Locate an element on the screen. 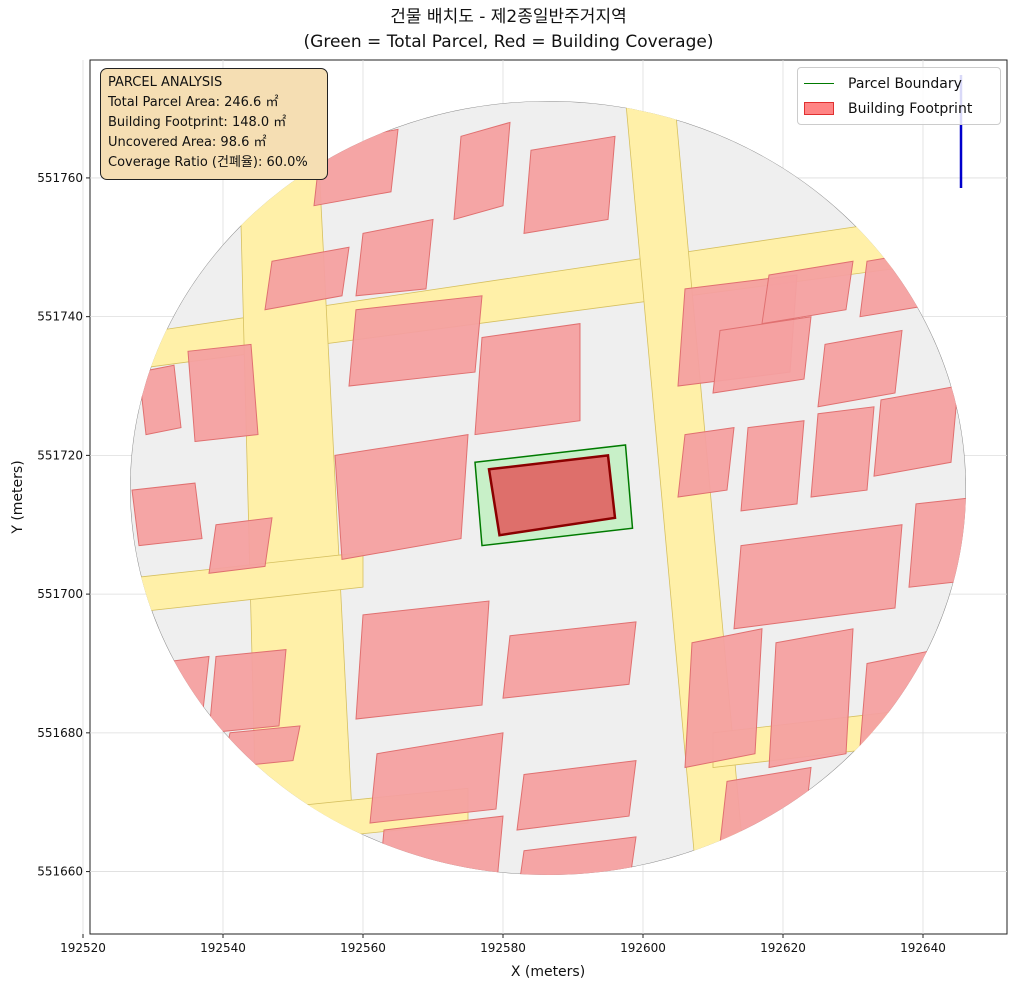  building-footprint-swatch is located at coordinates (819, 108).